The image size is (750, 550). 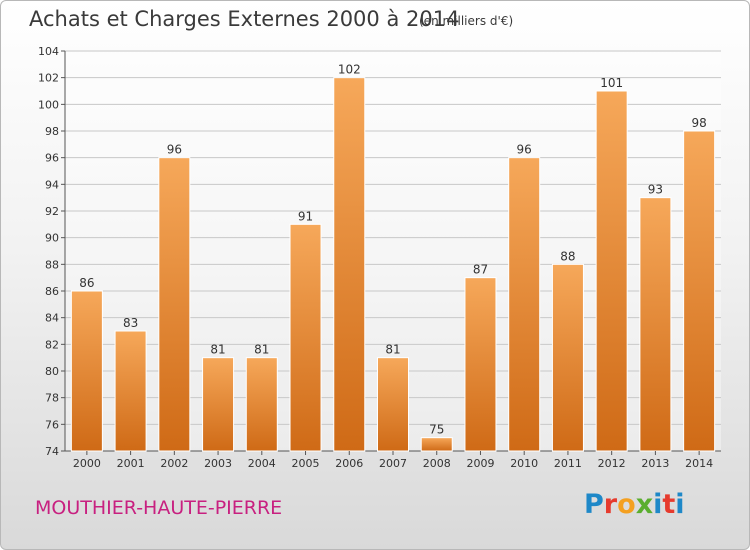 What do you see at coordinates (480, 270) in the screenshot?
I see `data-label: 87` at bounding box center [480, 270].